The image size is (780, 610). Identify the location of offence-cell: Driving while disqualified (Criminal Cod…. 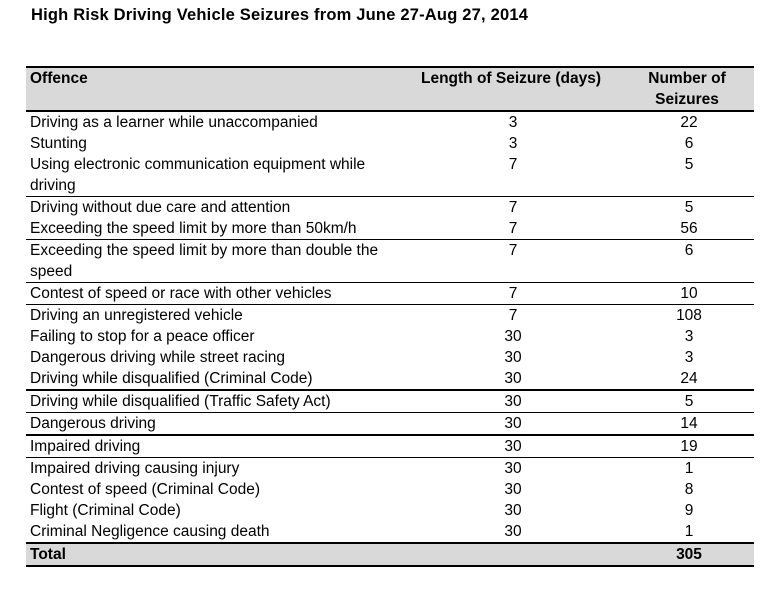
(171, 378).